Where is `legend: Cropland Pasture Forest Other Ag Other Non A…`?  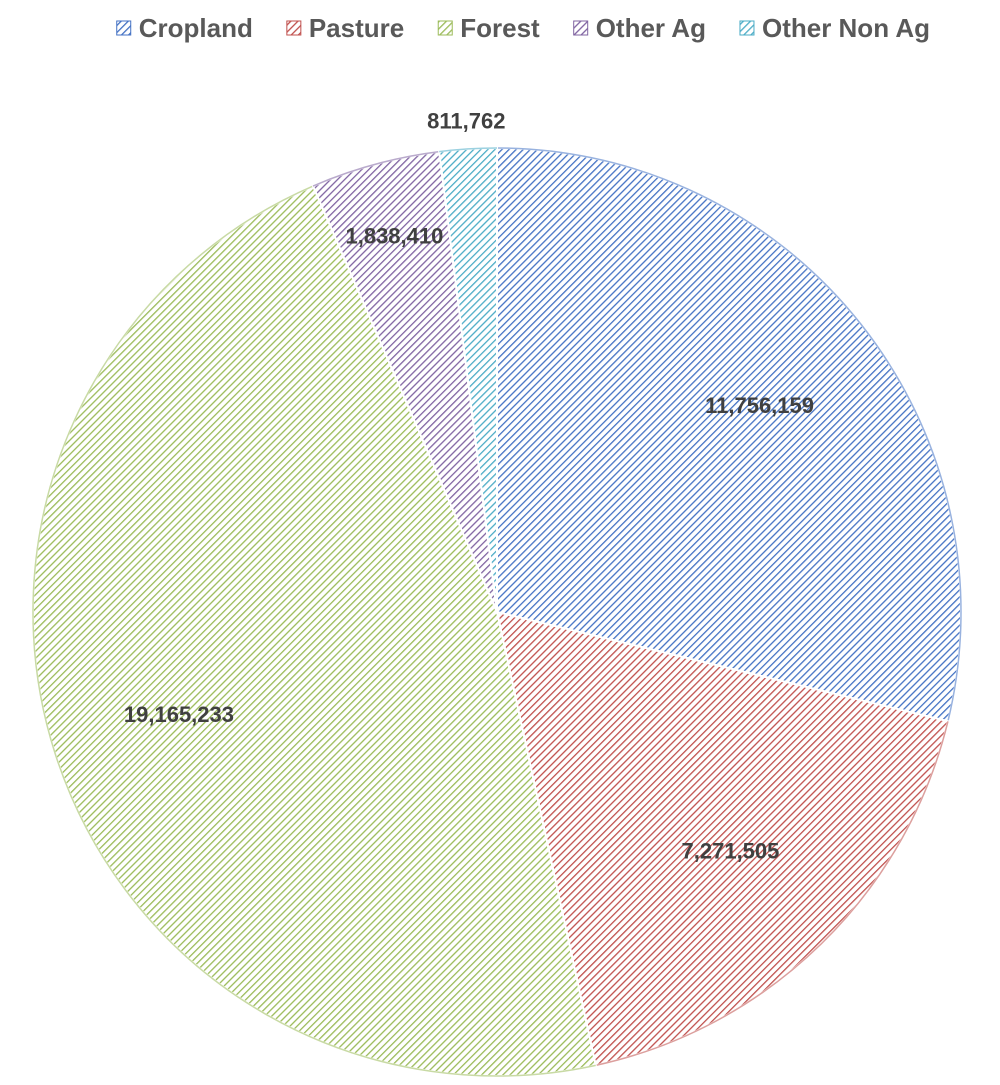
legend: Cropland Pasture Forest Other Ag Other Non A… is located at coordinates (523, 28).